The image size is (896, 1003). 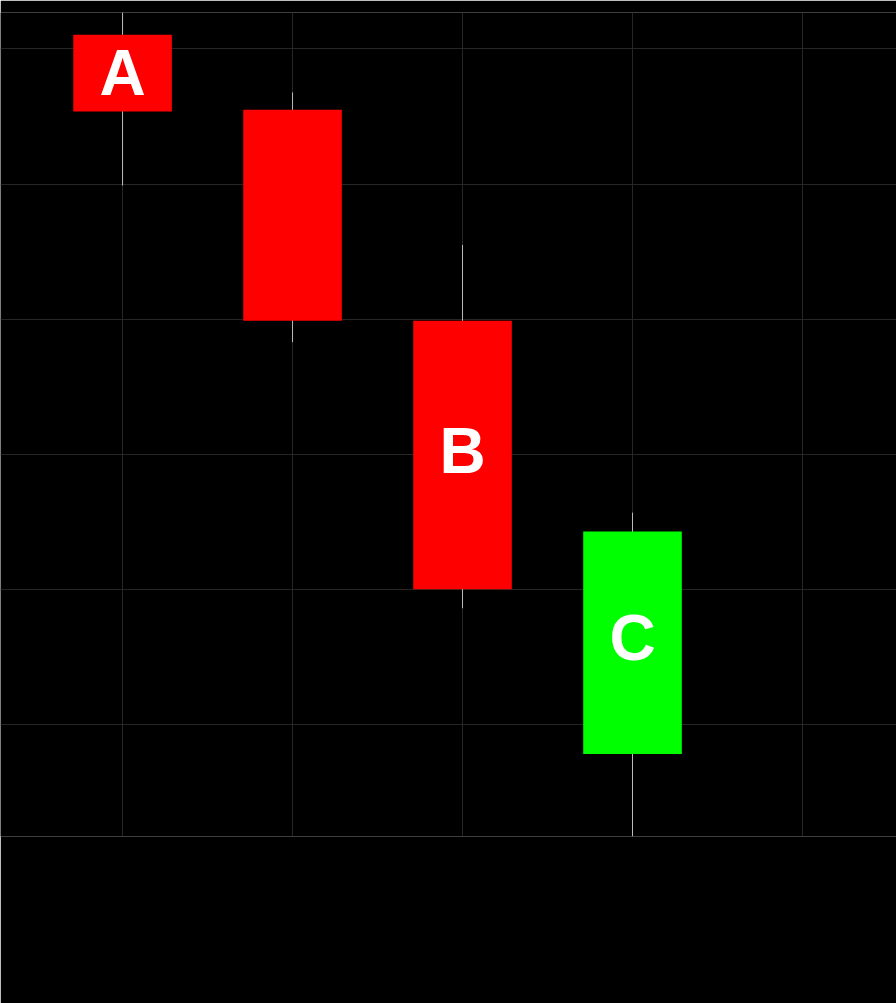 I want to click on annotation: B, so click(x=462, y=450).